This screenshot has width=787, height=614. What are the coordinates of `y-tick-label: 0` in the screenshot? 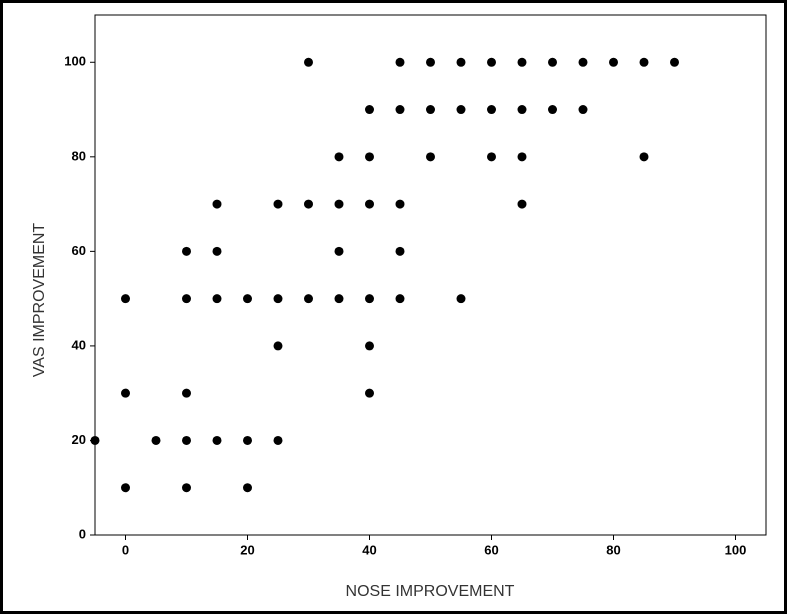 It's located at (82, 533).